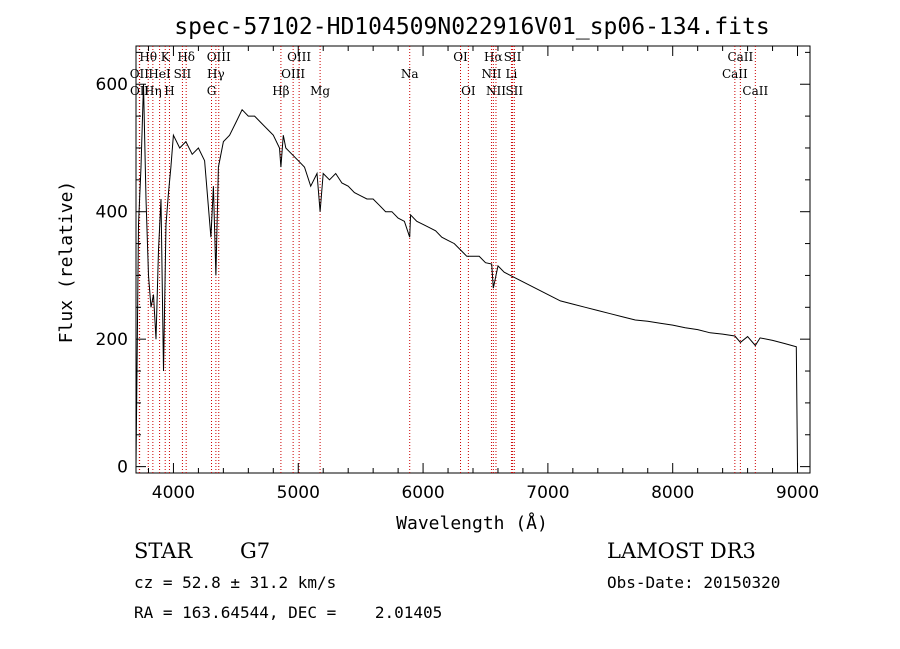 The height and width of the screenshot is (649, 900). What do you see at coordinates (159, 74) in the screenshot?
I see `spectral-line-label: HeI` at bounding box center [159, 74].